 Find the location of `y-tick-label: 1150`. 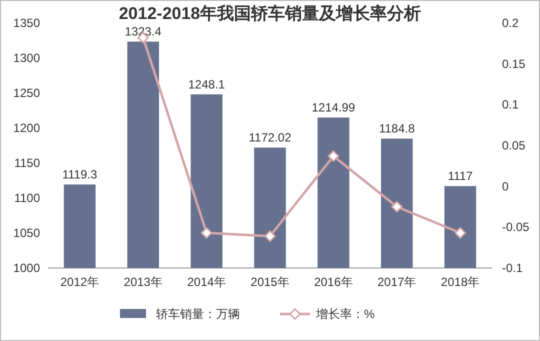

y-tick-label: 1150 is located at coordinates (27, 163).